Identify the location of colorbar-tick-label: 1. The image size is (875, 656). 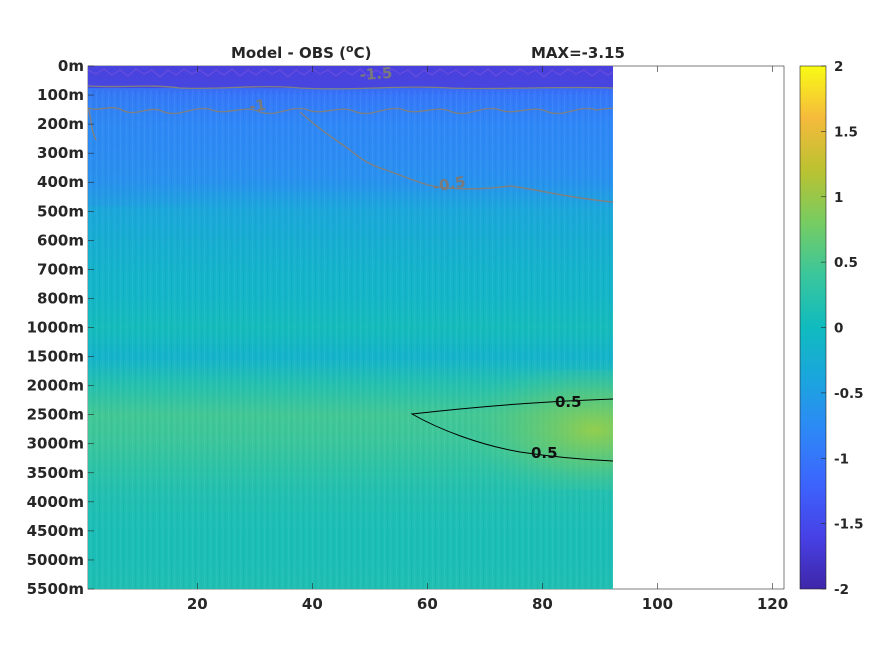
(838, 198).